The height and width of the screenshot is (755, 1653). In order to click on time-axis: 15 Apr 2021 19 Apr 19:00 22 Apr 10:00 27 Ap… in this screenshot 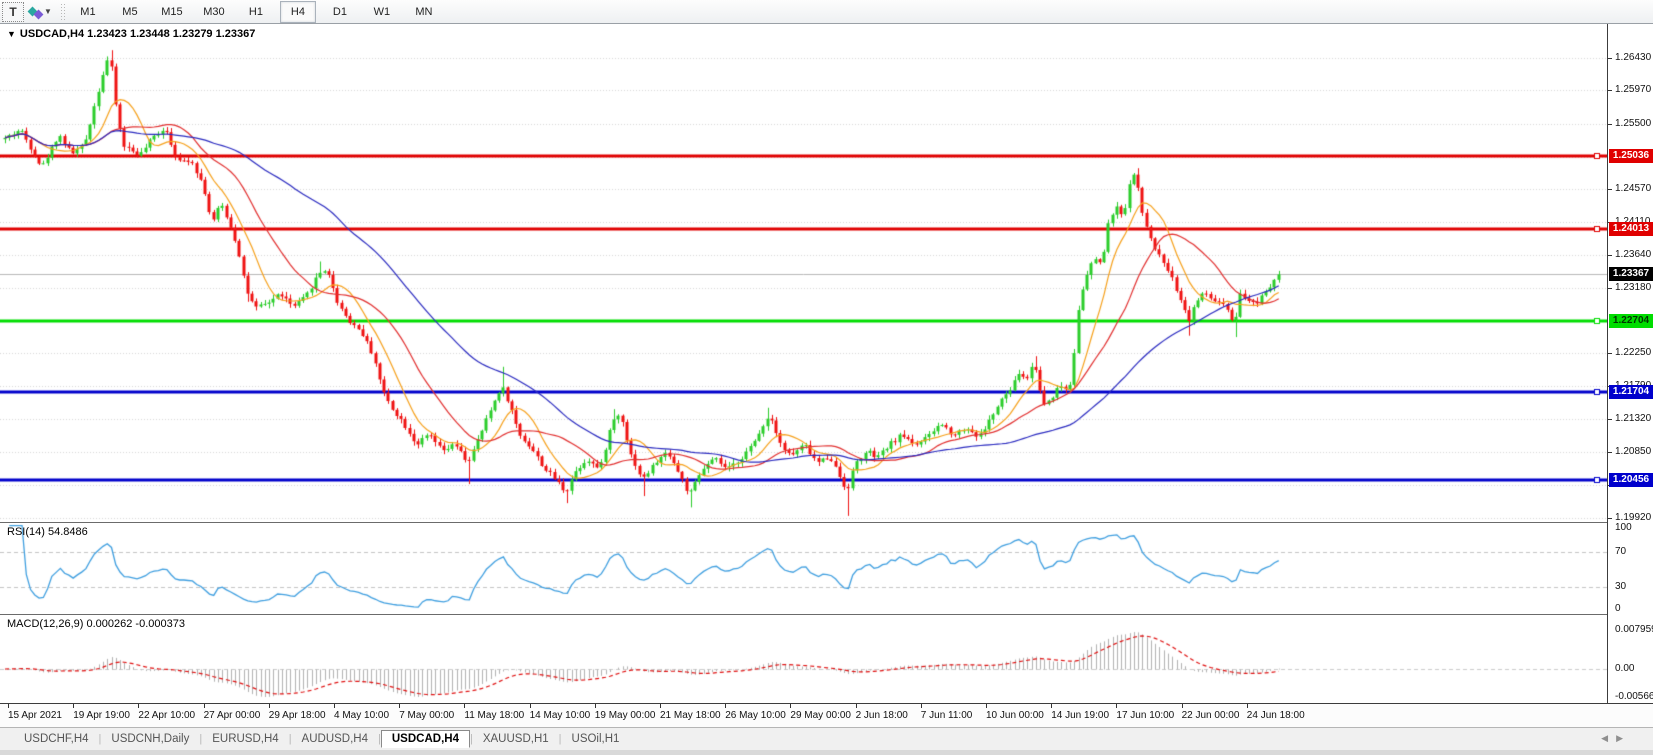, I will do `click(826, 715)`.